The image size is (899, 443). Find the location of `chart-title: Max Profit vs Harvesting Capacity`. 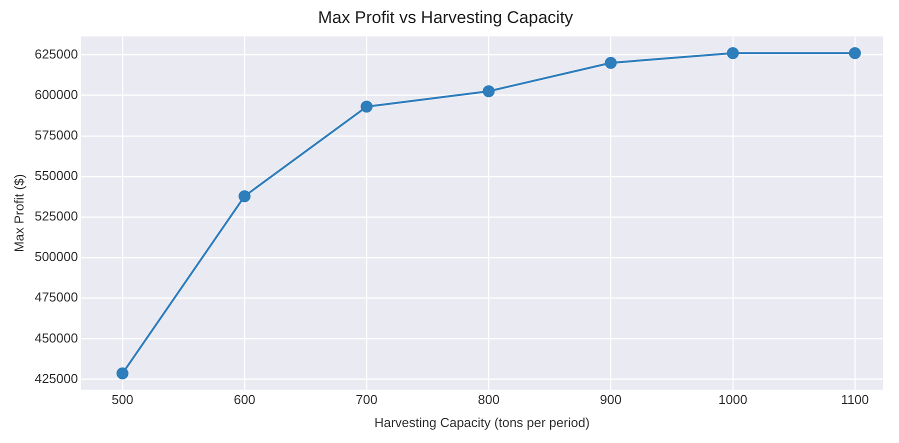

chart-title: Max Profit vs Harvesting Capacity is located at coordinates (446, 17).